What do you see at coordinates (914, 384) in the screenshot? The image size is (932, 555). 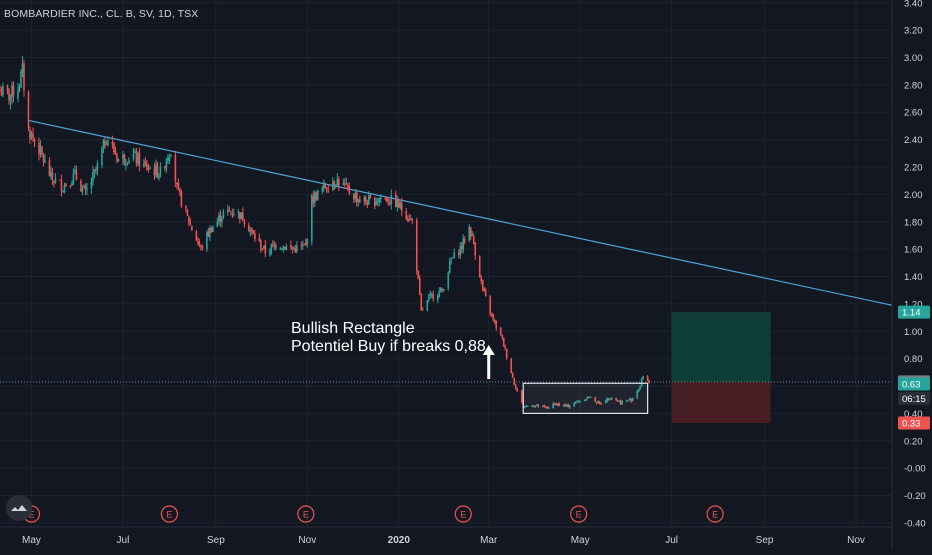 I see `price-badge: 0.63` at bounding box center [914, 384].